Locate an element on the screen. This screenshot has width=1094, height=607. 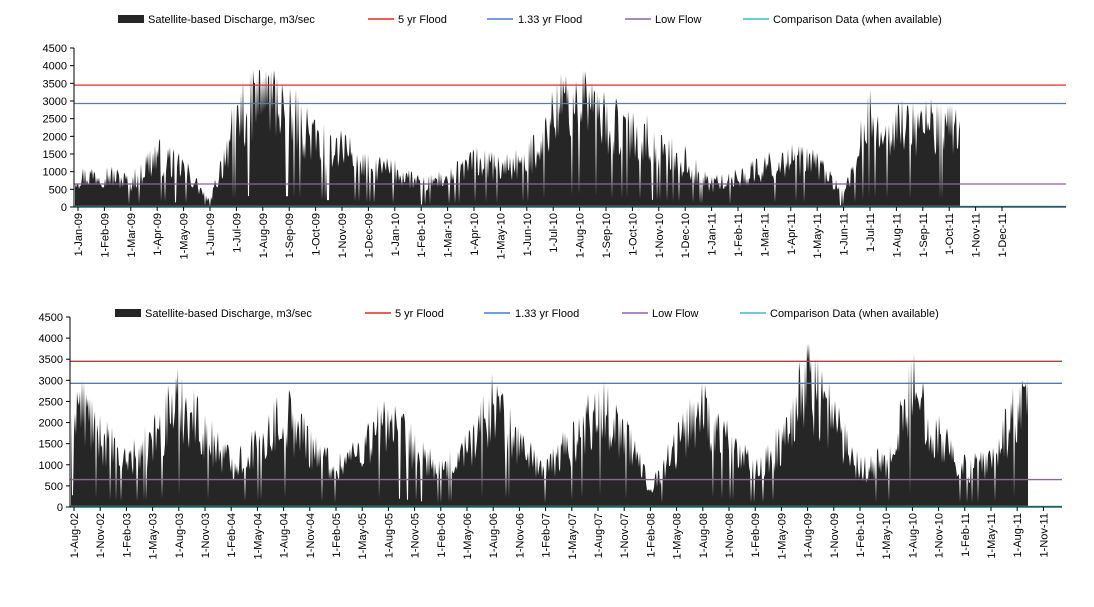
x-tick-label: 1-Apr-11 is located at coordinates (792, 234).